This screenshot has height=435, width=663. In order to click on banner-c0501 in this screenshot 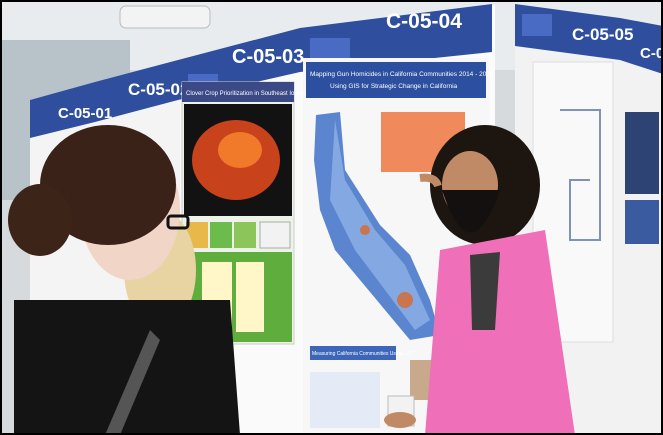, I will do `click(62, 110)`.